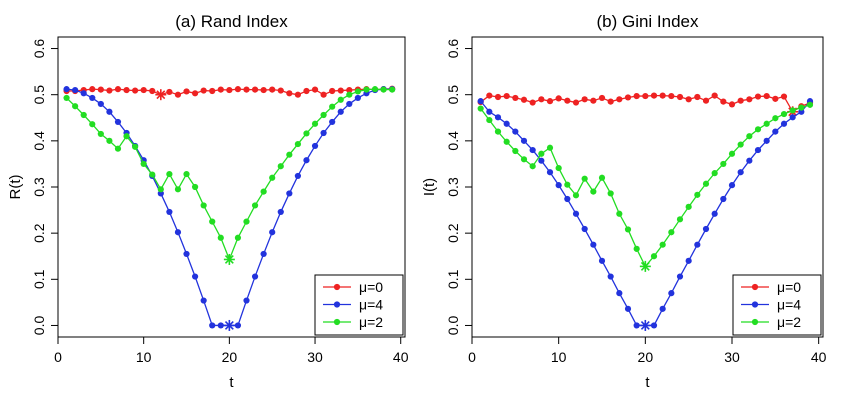 This screenshot has height=420, width=841. Describe the element at coordinates (371, 322) in the screenshot. I see `legend-label: μ=2` at that location.